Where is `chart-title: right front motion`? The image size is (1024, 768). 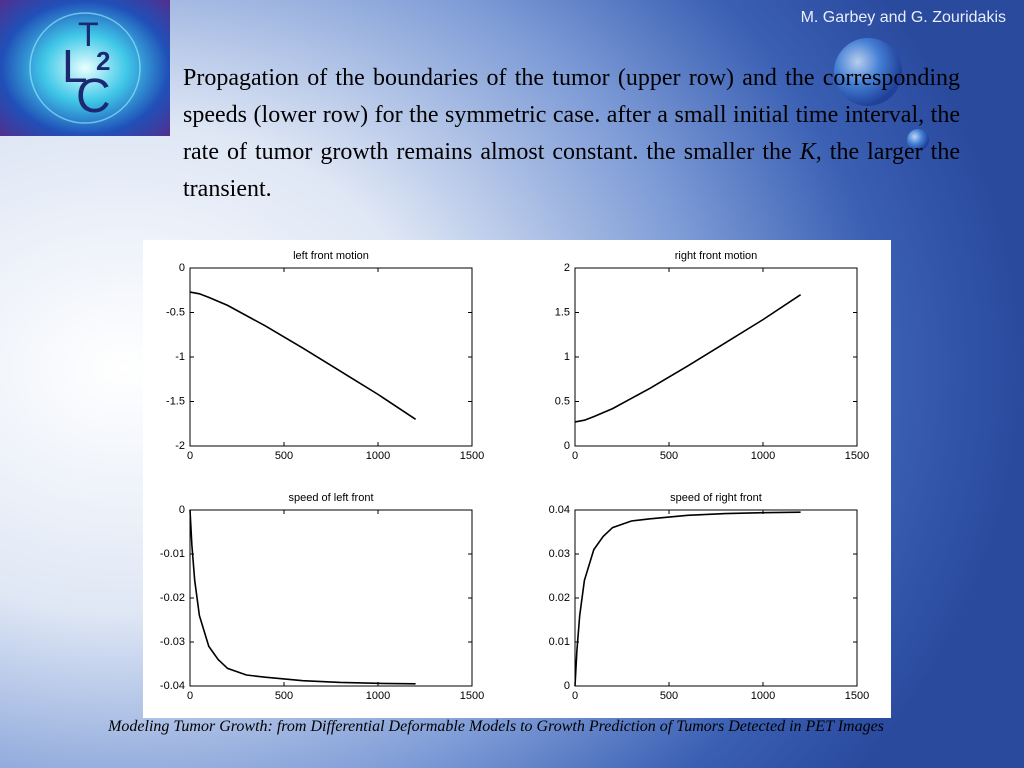 chart-title: right front motion is located at coordinates (716, 256).